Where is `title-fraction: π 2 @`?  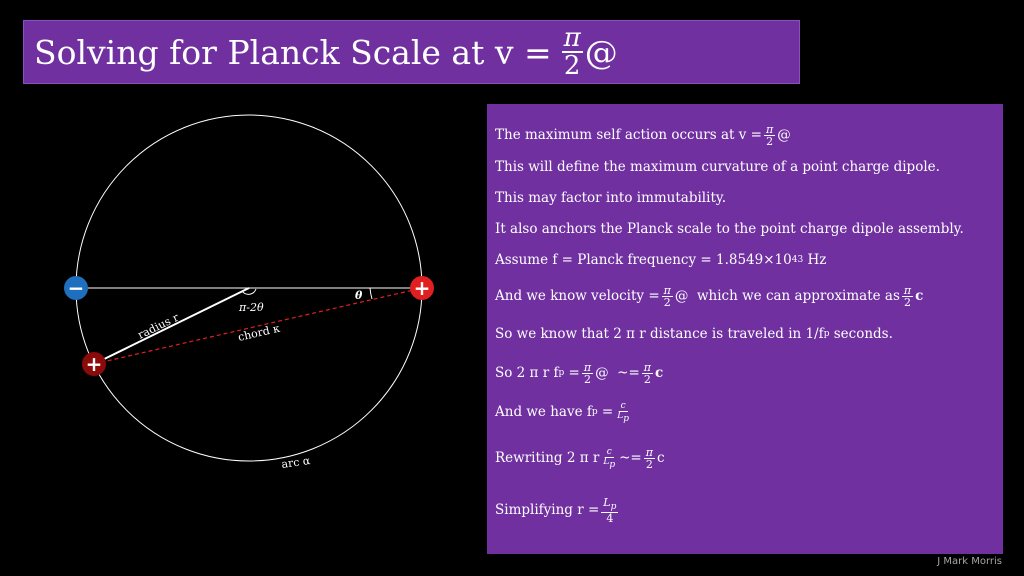 title-fraction: π 2 @ is located at coordinates (589, 52).